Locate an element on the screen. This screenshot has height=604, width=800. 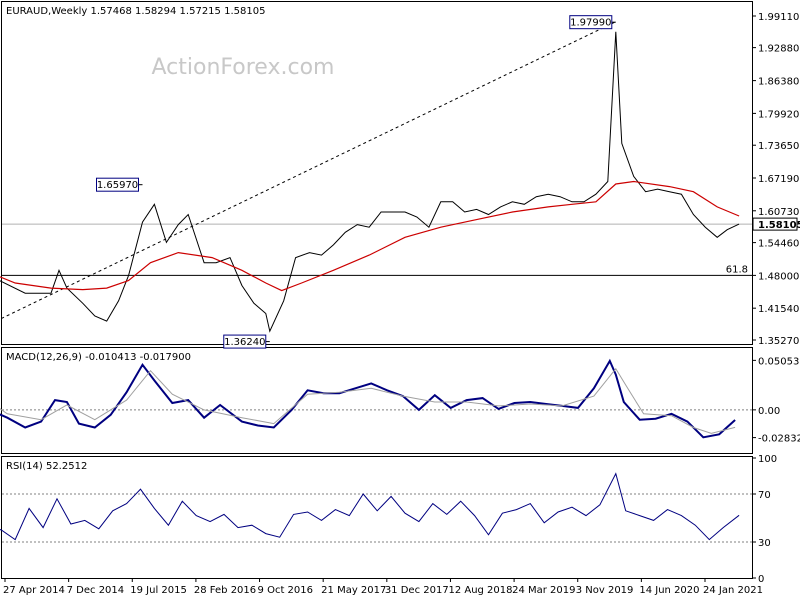
y-tick-label: 1.86380 is located at coordinates (778, 82).